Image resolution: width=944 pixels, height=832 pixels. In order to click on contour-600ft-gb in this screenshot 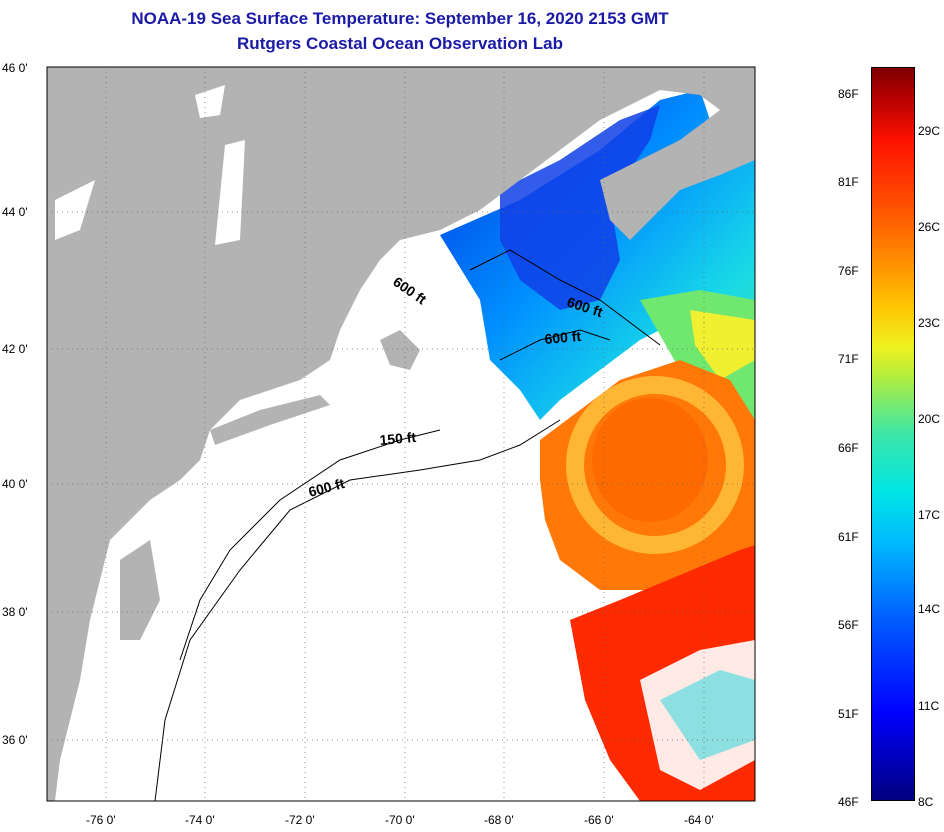, I will do `click(555, 345)`.